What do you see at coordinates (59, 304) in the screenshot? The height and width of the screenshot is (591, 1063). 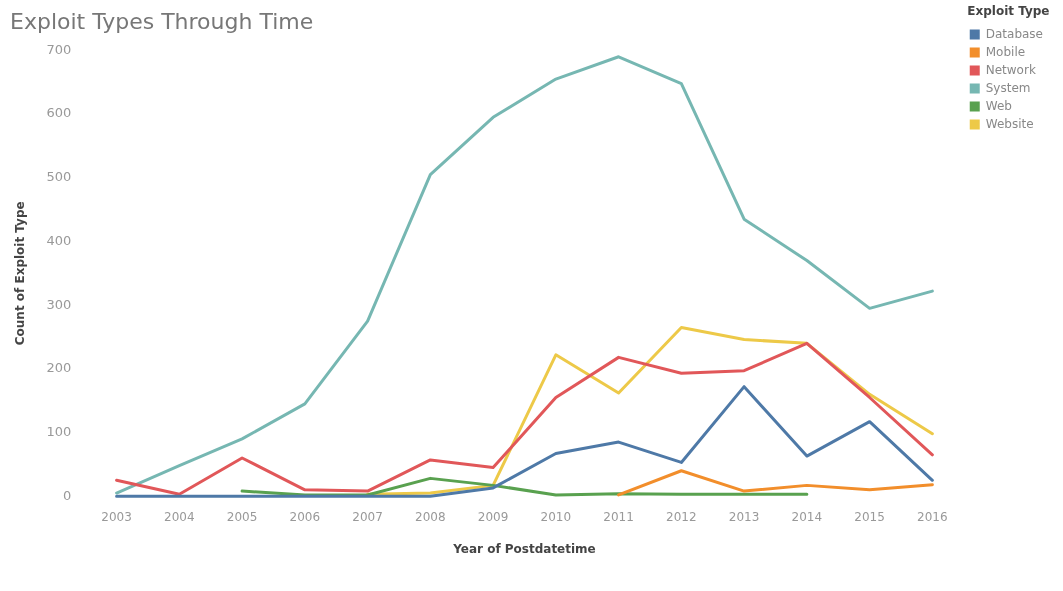 I see `y-tick-label: 300` at bounding box center [59, 304].